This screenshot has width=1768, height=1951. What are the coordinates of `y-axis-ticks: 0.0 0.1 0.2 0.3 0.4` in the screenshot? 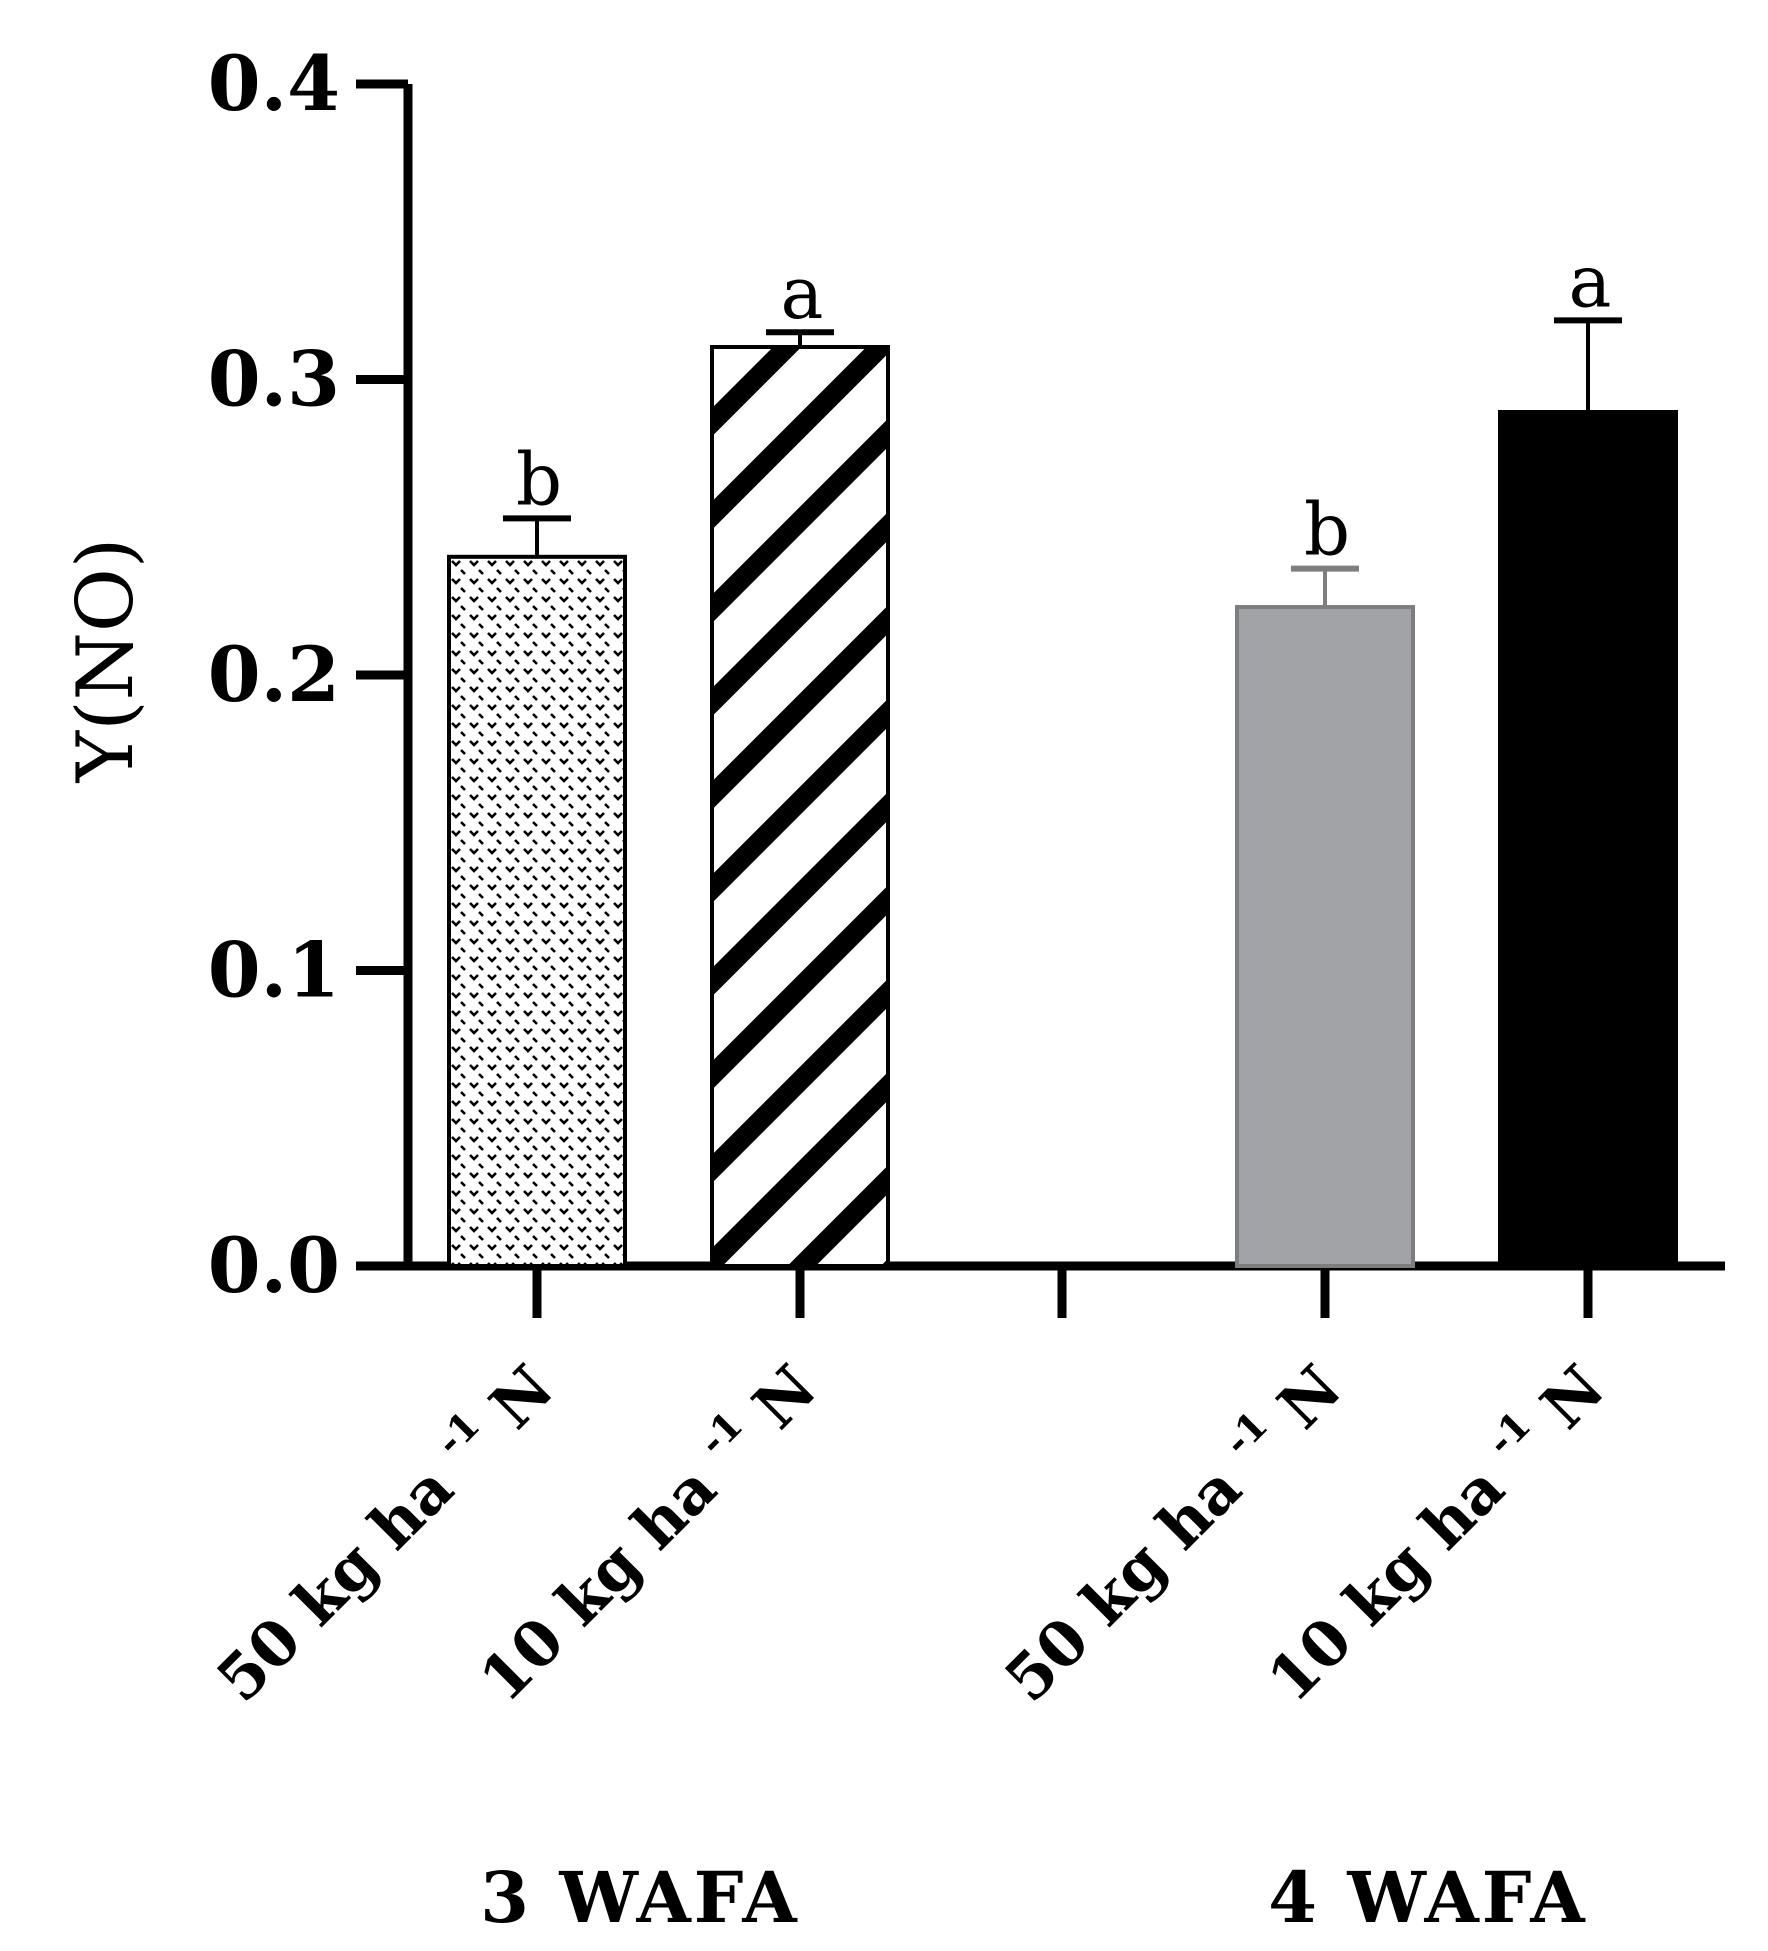 It's located at (308, 674).